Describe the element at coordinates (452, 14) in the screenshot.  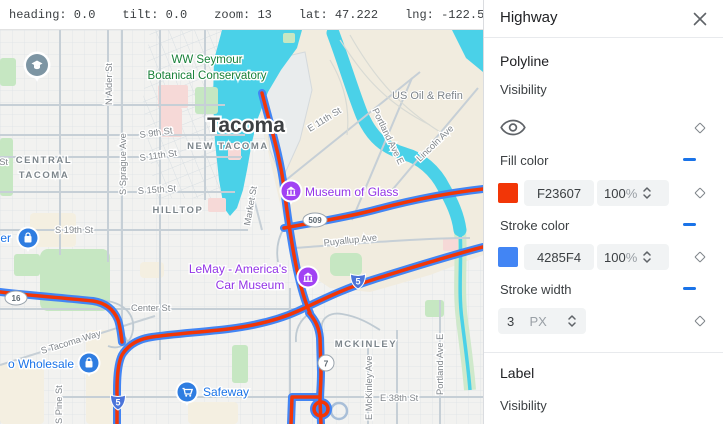
I see `stat-lng: lng: -122.510` at that location.